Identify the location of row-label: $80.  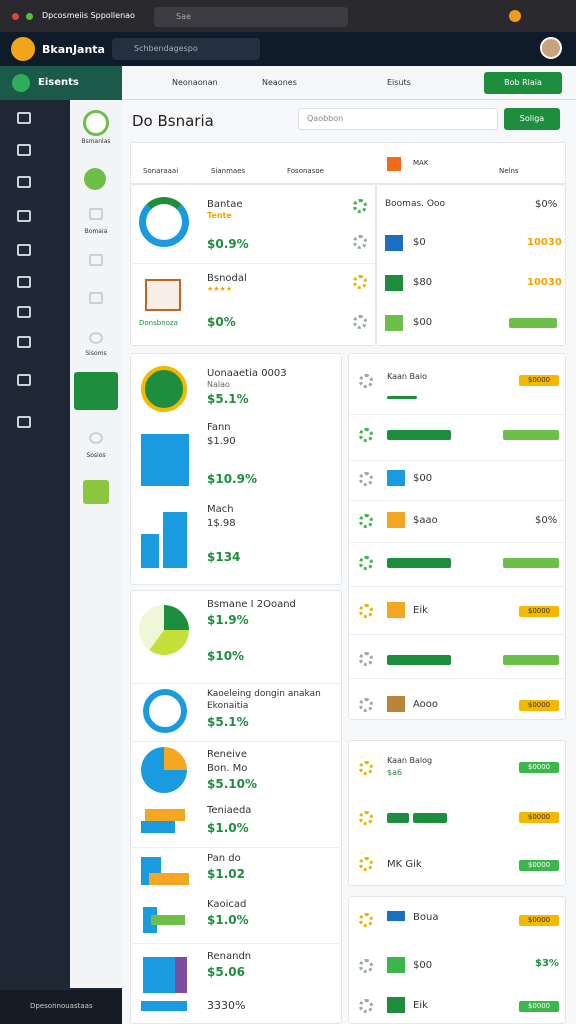
(423, 282).